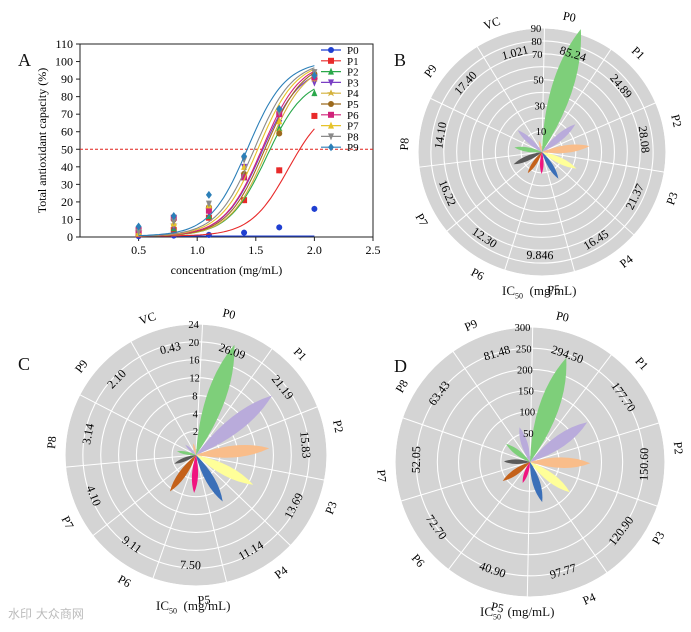 The height and width of the screenshot is (632, 691). I want to click on ring-tick-label: 100, so click(527, 413).